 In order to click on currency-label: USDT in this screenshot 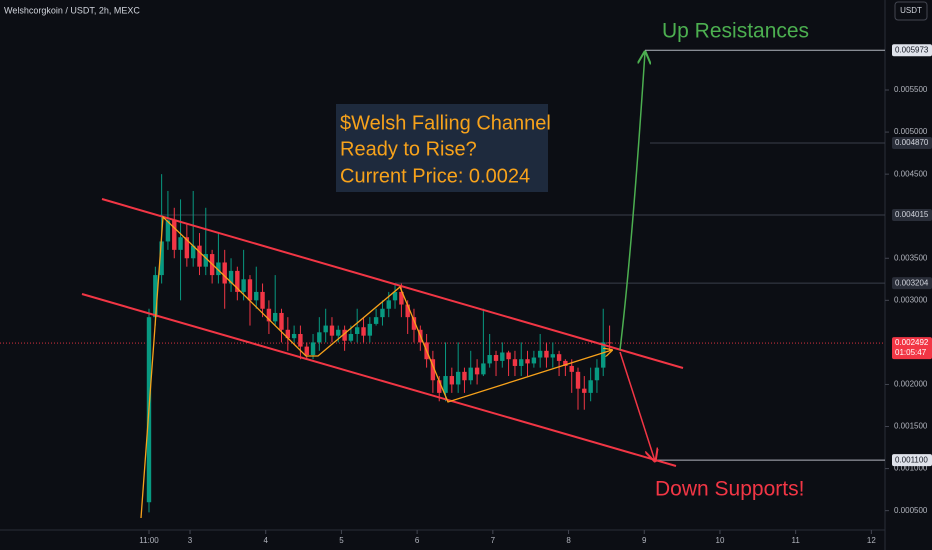, I will do `click(911, 10)`.